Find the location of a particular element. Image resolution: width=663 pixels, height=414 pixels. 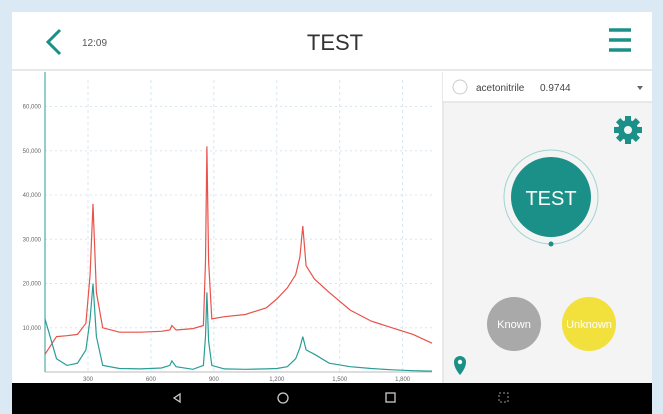

series-line is located at coordinates (238, 327).